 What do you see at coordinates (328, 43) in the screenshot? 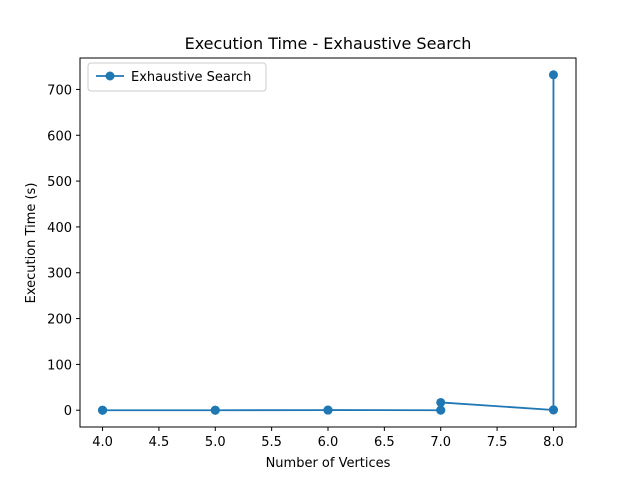
I see `chart-title: Execution Time - Exhaustive Search` at bounding box center [328, 43].